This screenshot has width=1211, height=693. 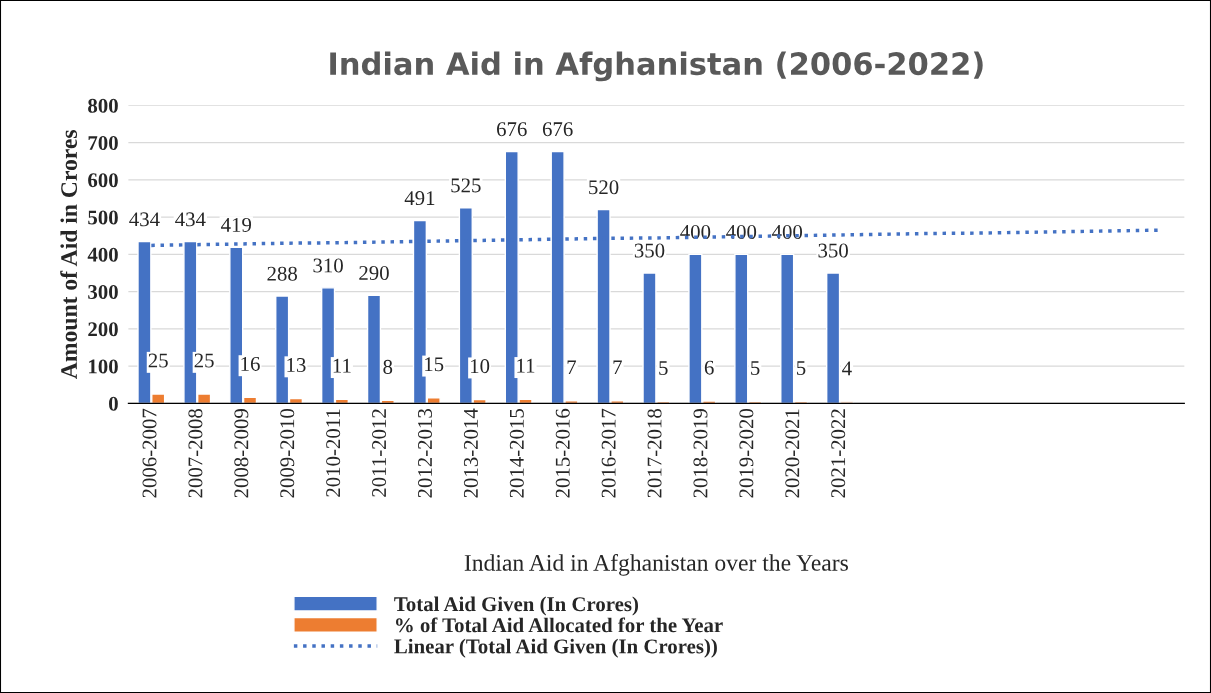 I want to click on data-label: 4, so click(x=847, y=368).